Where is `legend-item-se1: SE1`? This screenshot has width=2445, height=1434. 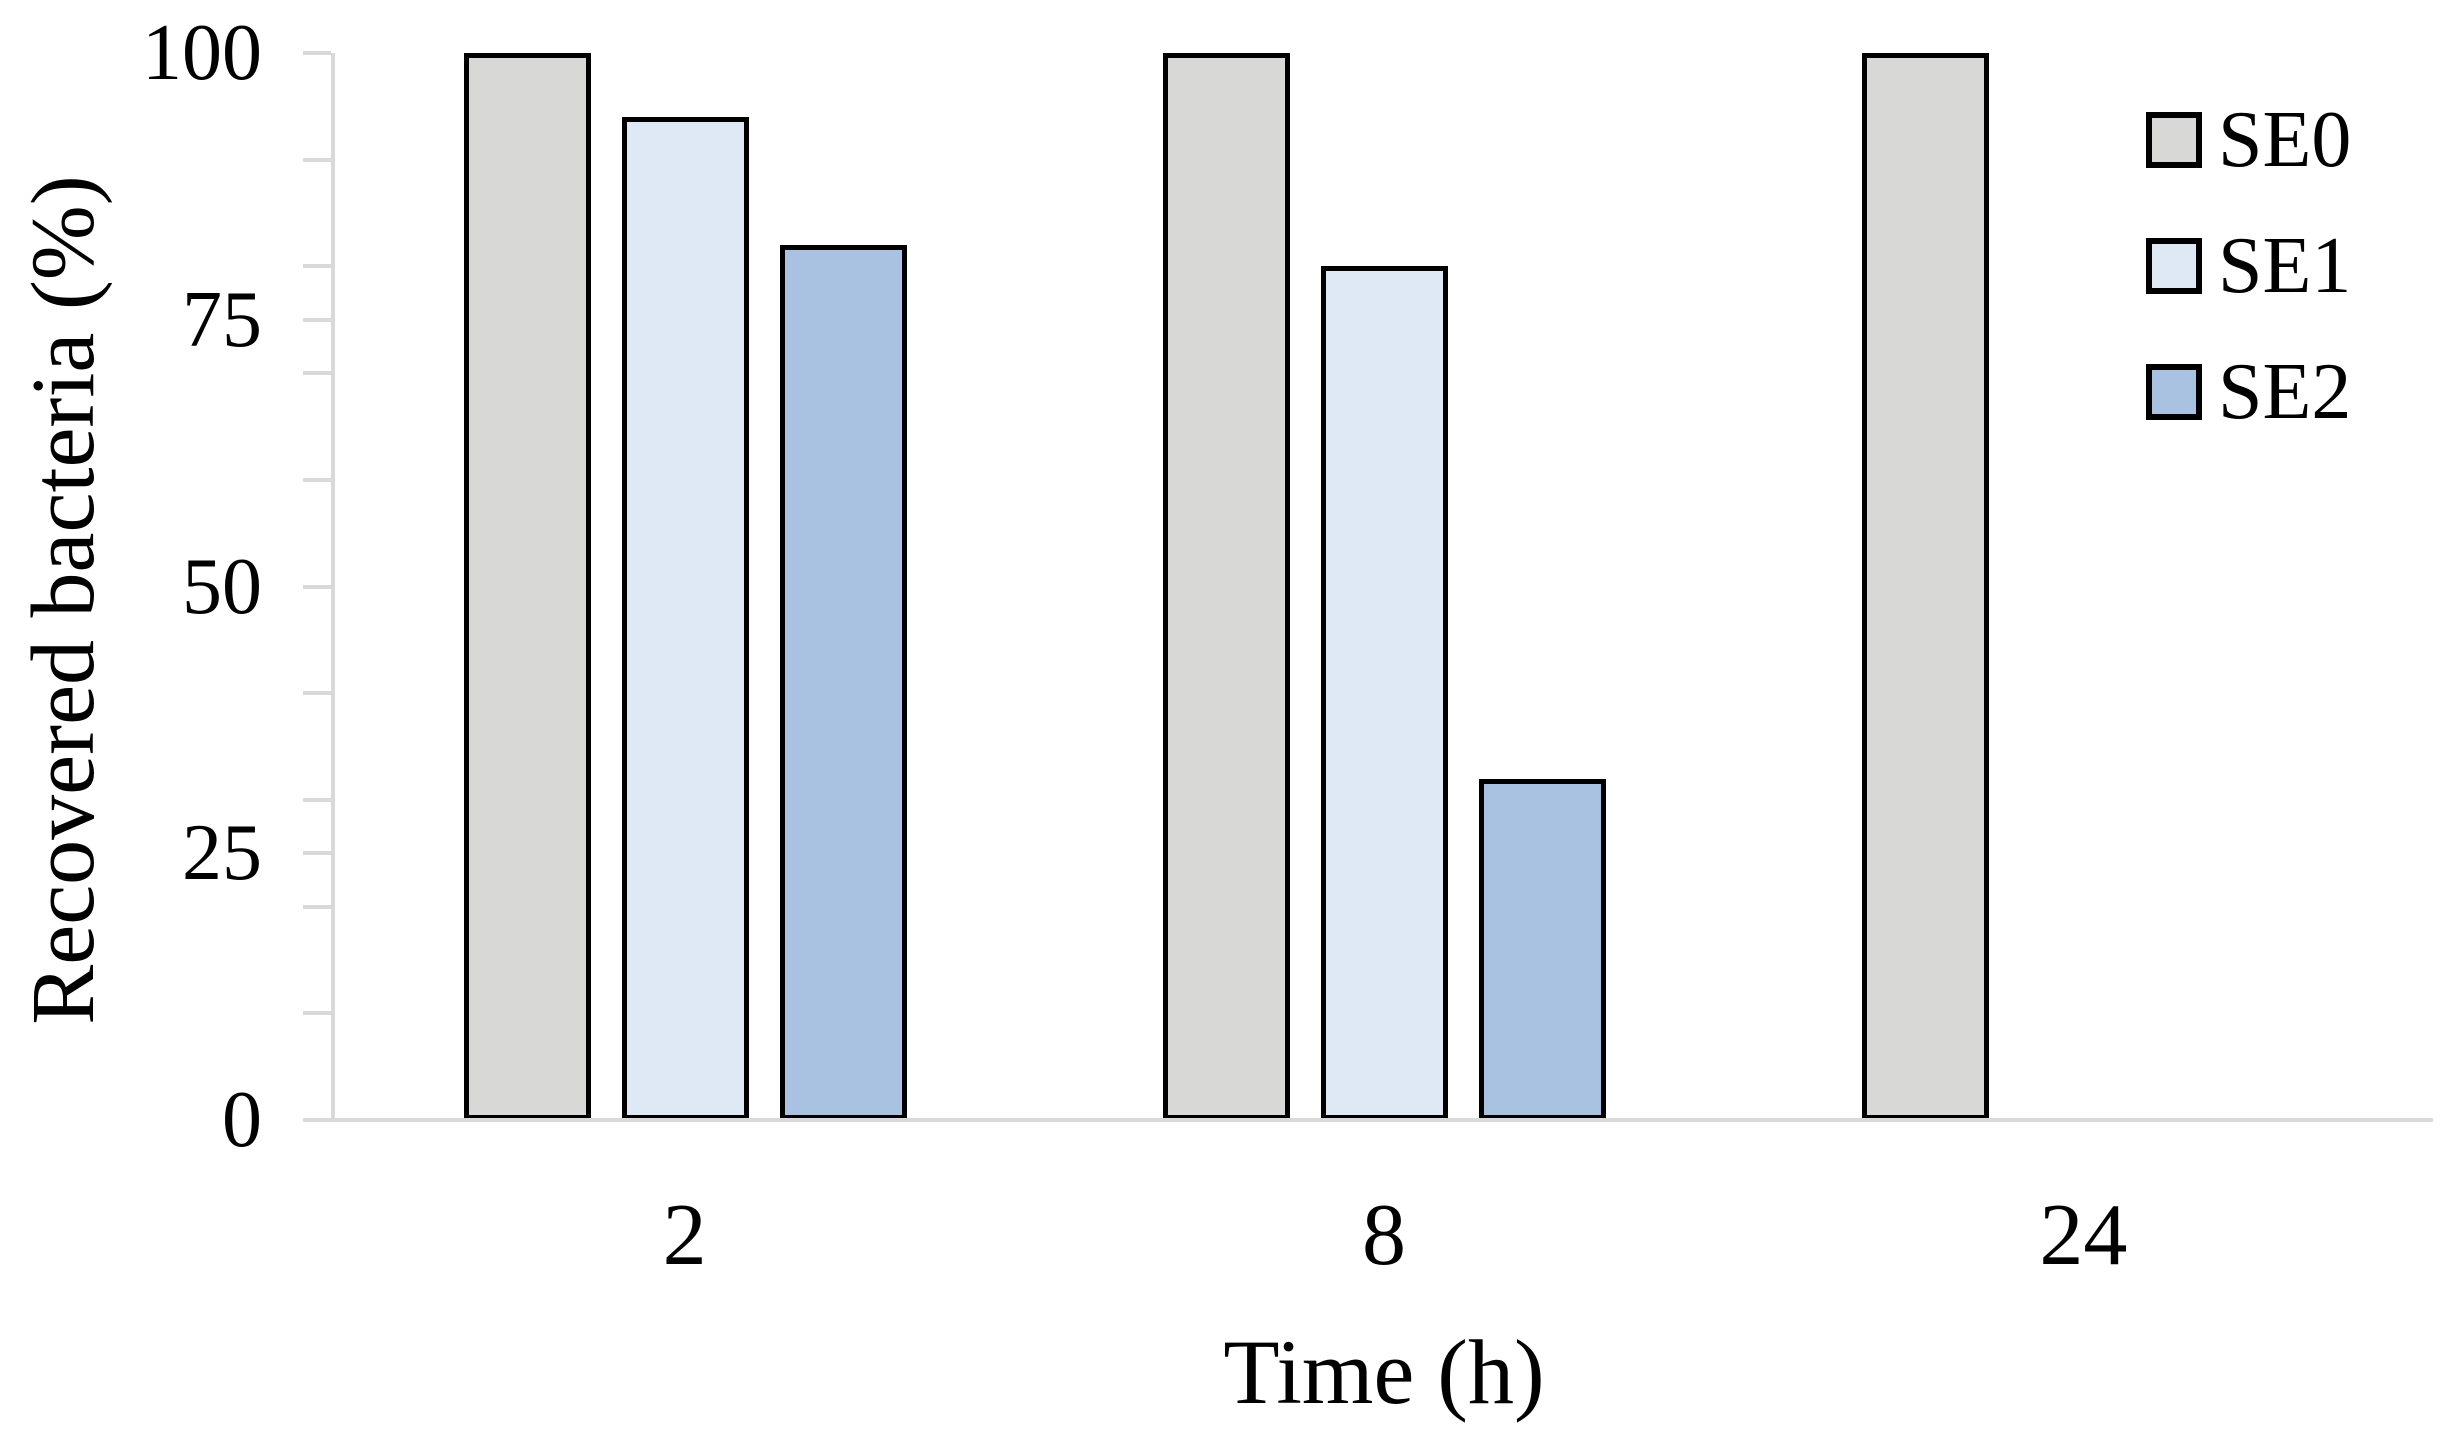 legend-item-se1: SE1 is located at coordinates (2248, 266).